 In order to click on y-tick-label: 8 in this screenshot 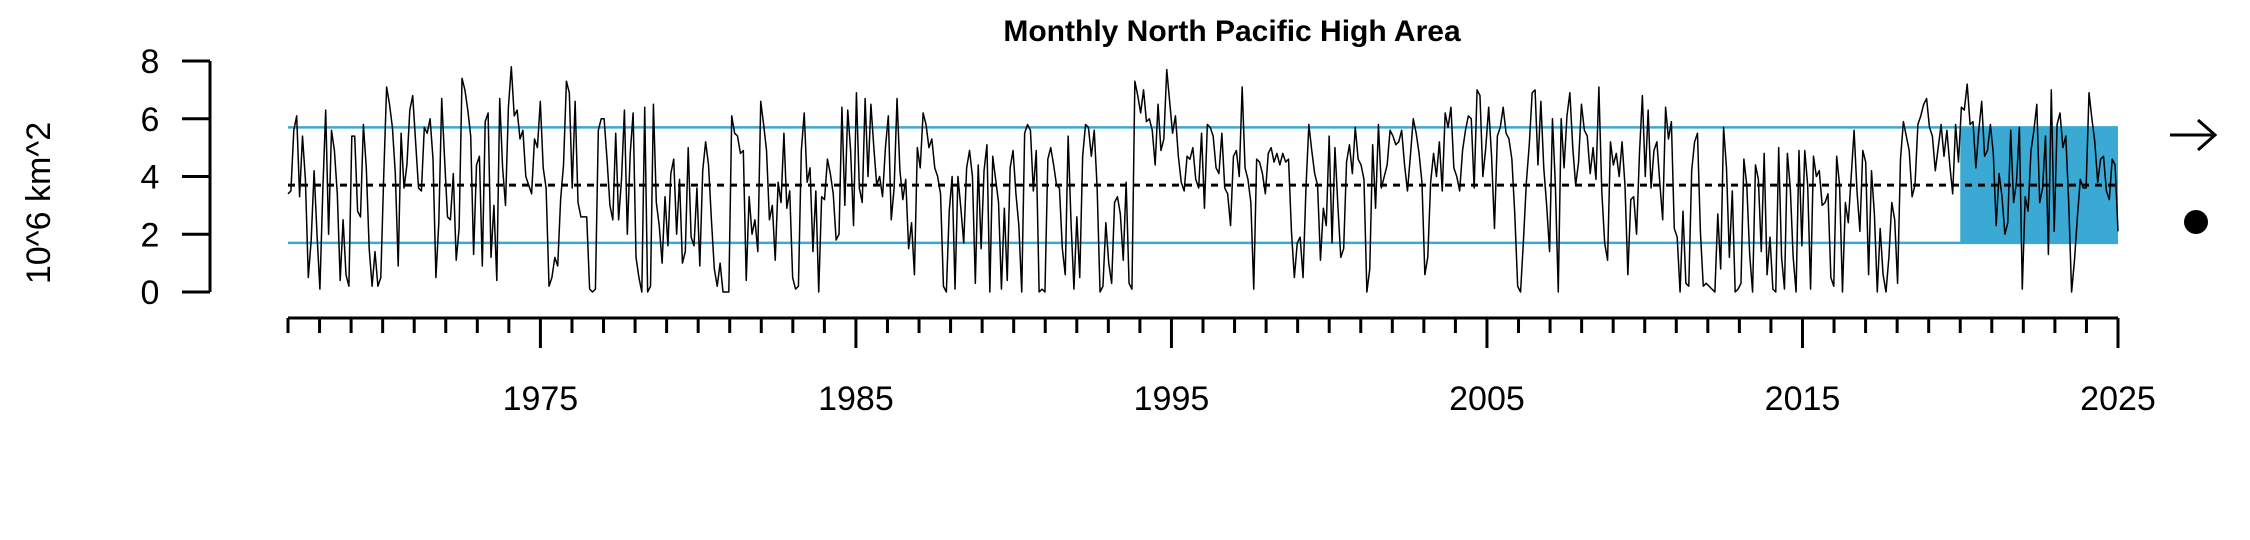, I will do `click(150, 62)`.